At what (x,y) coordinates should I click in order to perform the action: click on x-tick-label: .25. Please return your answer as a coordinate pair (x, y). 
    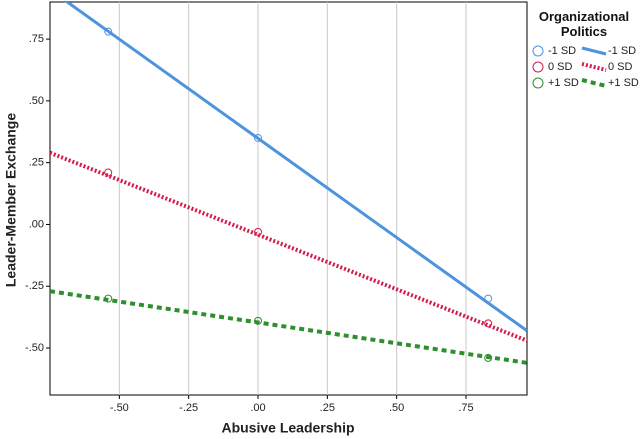
    Looking at the image, I should click on (327, 408).